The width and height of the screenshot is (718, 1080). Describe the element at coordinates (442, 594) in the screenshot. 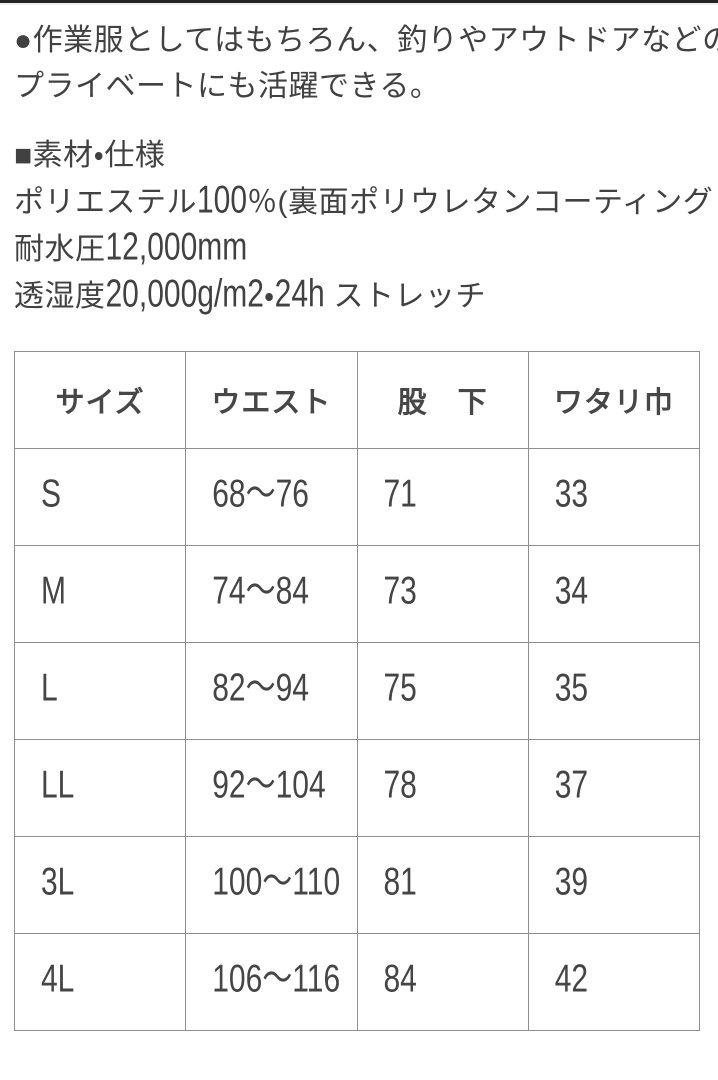

I see `cell-inseam: 73` at that location.